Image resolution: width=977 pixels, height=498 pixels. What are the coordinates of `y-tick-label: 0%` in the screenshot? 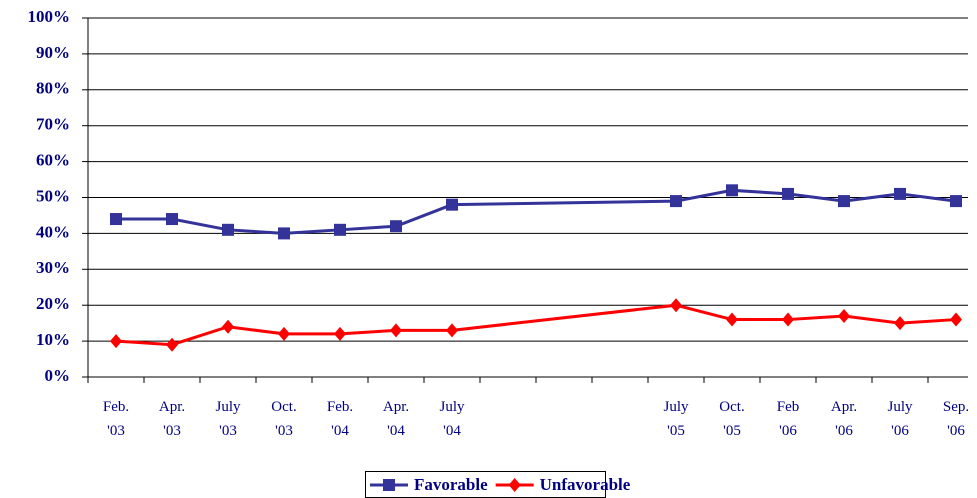 It's located at (58, 375).